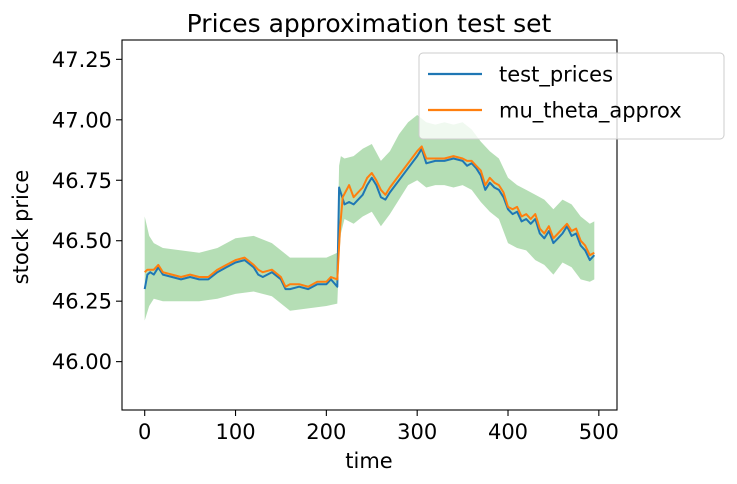 The height and width of the screenshot is (484, 737). What do you see at coordinates (82, 362) in the screenshot?
I see `y-tick-label: 46.00` at bounding box center [82, 362].